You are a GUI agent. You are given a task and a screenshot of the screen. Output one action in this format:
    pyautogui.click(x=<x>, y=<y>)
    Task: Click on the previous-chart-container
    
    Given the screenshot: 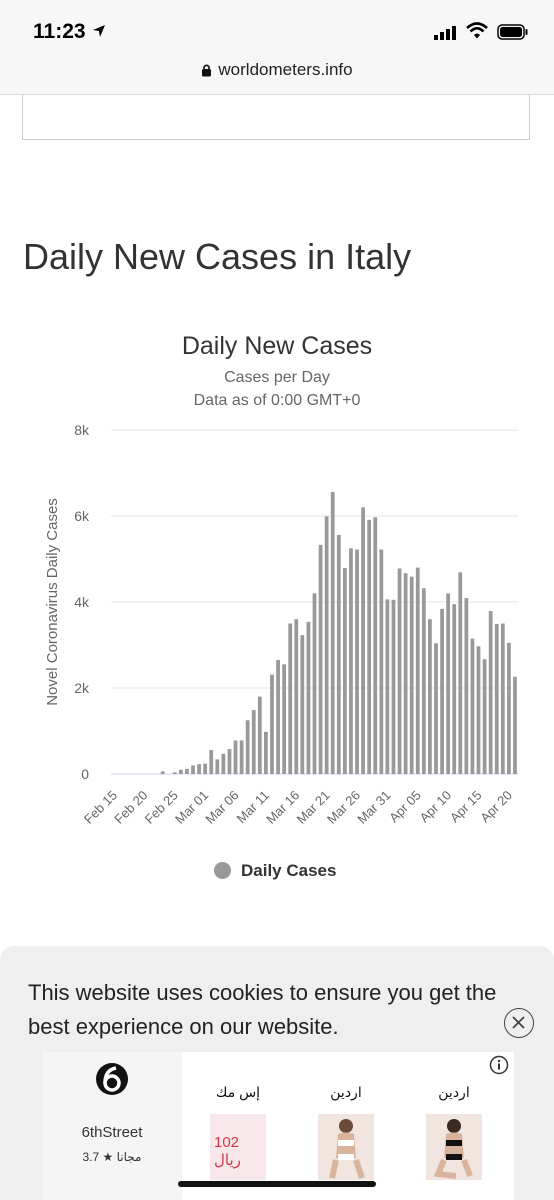 What is the action you would take?
    pyautogui.click(x=276, y=117)
    